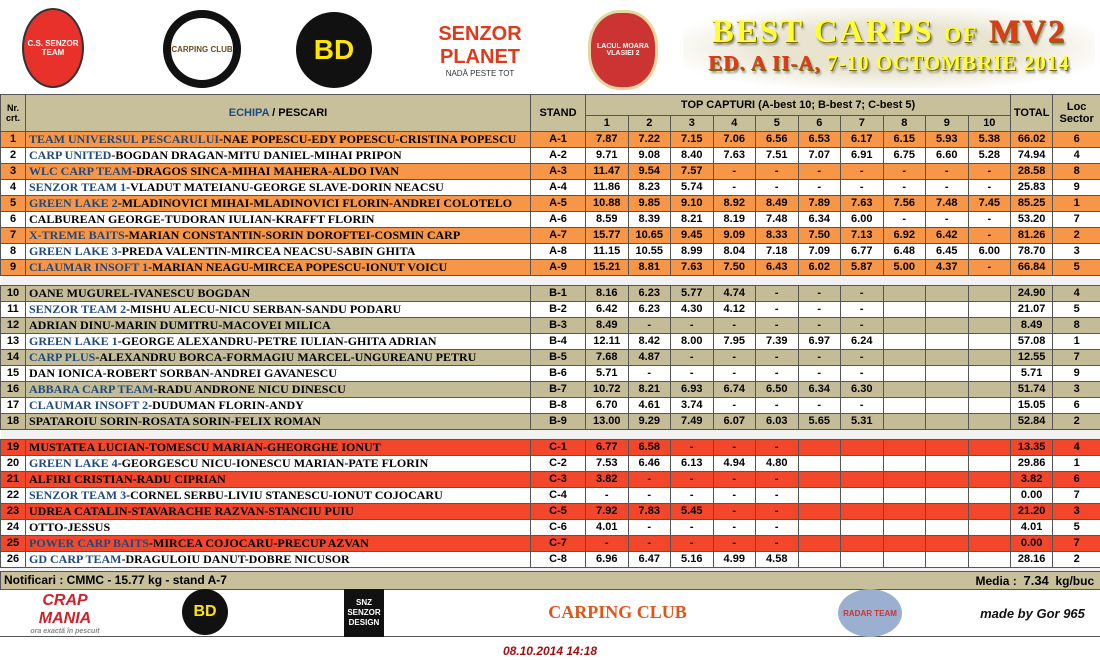  Describe the element at coordinates (862, 203) in the screenshot. I see `catch-score-7: 7.63` at that location.